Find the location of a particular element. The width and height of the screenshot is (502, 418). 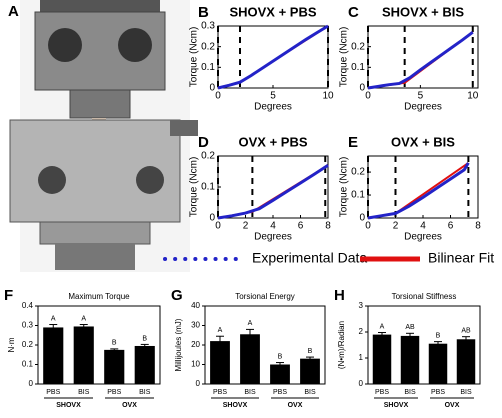

panel-label: C is located at coordinates (353, 12).